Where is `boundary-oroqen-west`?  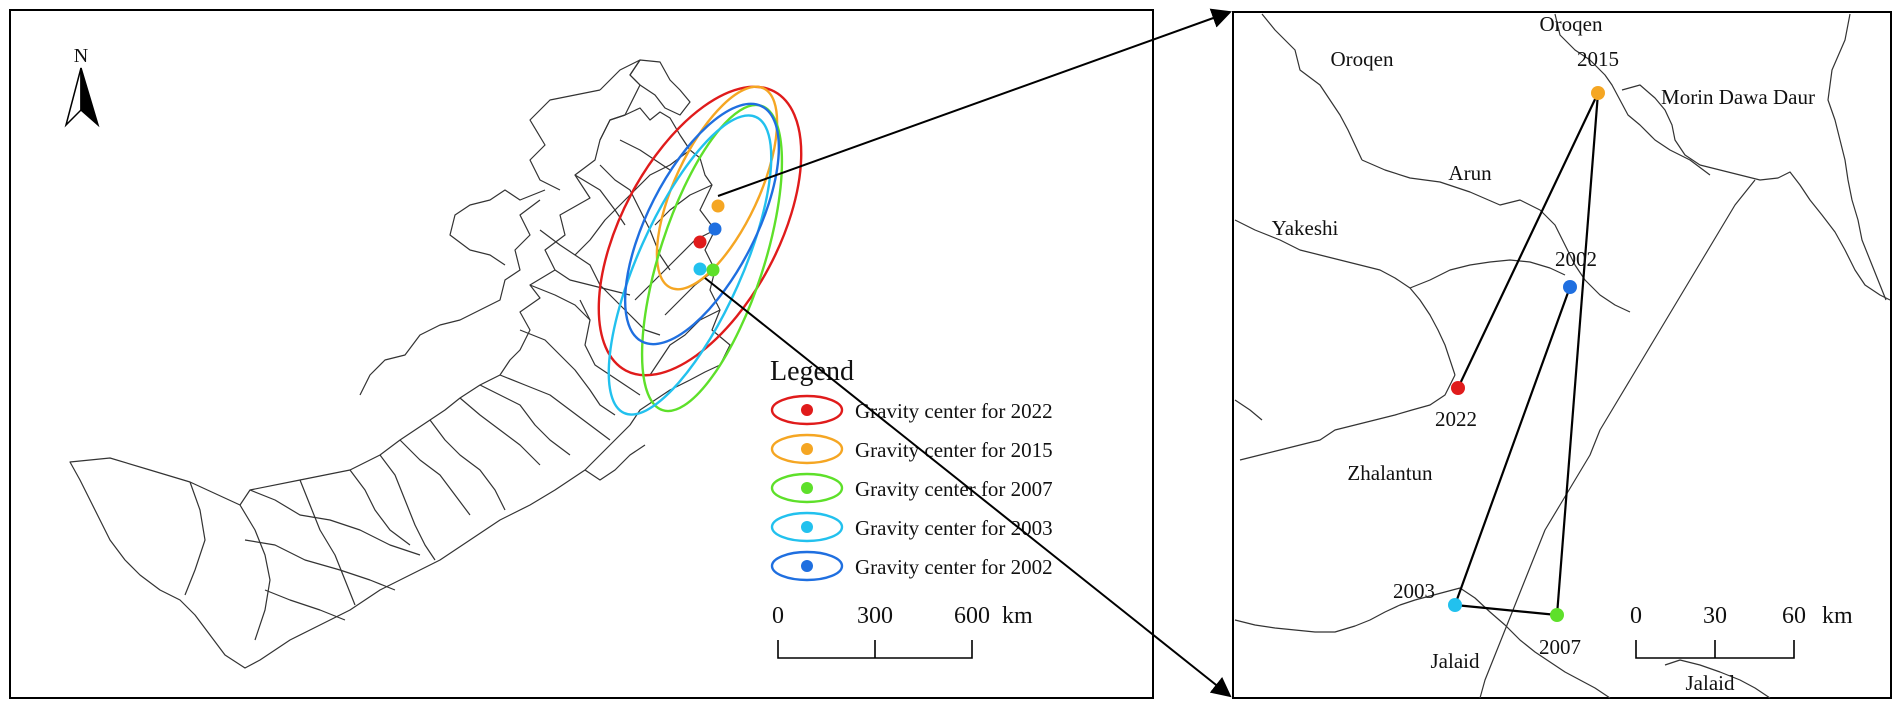 boundary-oroqen-west is located at coordinates (1312, 87).